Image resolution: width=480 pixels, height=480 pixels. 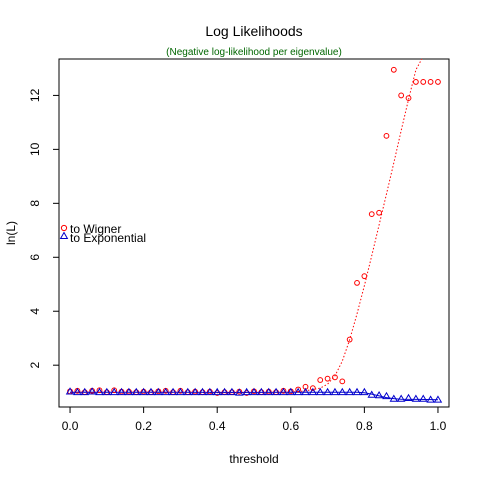 I want to click on y-tick-label: 8, so click(x=35, y=203).